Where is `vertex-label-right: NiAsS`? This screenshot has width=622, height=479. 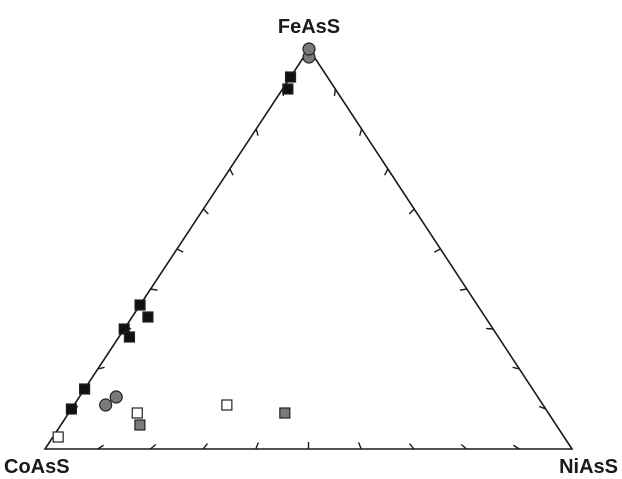
vertex-label-right: NiAsS is located at coordinates (588, 467).